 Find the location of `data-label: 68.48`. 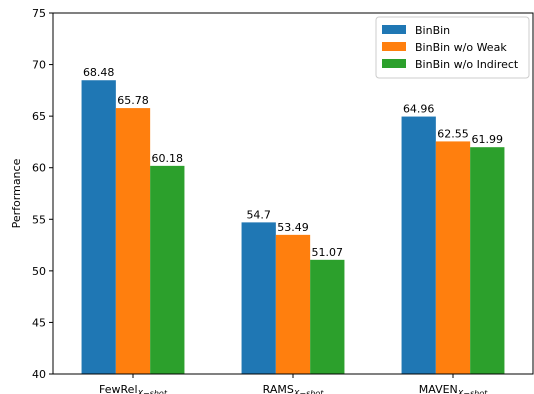

data-label: 68.48 is located at coordinates (99, 72).